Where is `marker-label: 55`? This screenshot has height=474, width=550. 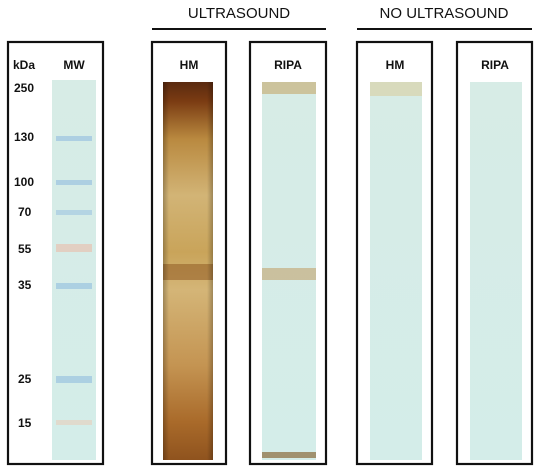
marker-label: 55 is located at coordinates (25, 249).